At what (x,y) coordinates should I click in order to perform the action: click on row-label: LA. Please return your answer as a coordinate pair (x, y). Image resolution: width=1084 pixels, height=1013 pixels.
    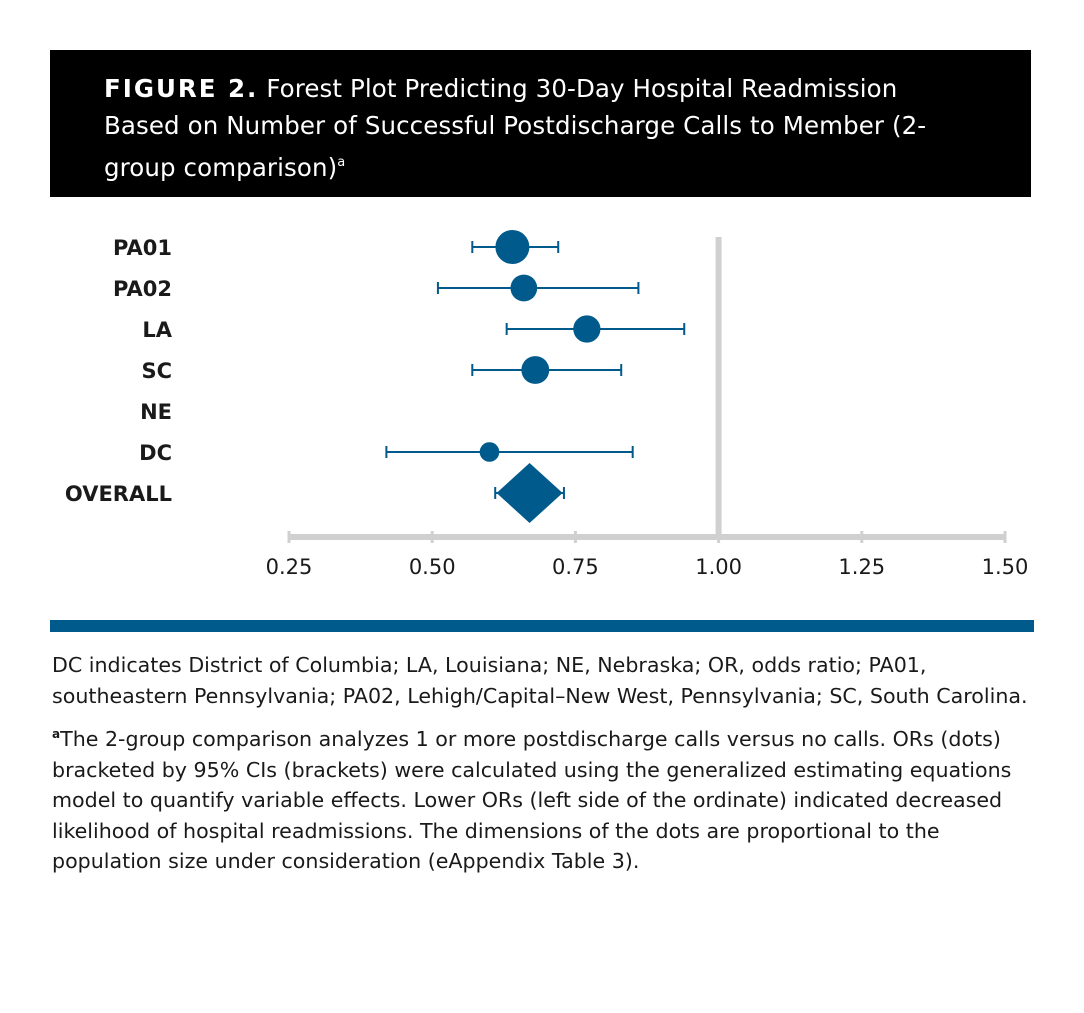
    Looking at the image, I should click on (157, 330).